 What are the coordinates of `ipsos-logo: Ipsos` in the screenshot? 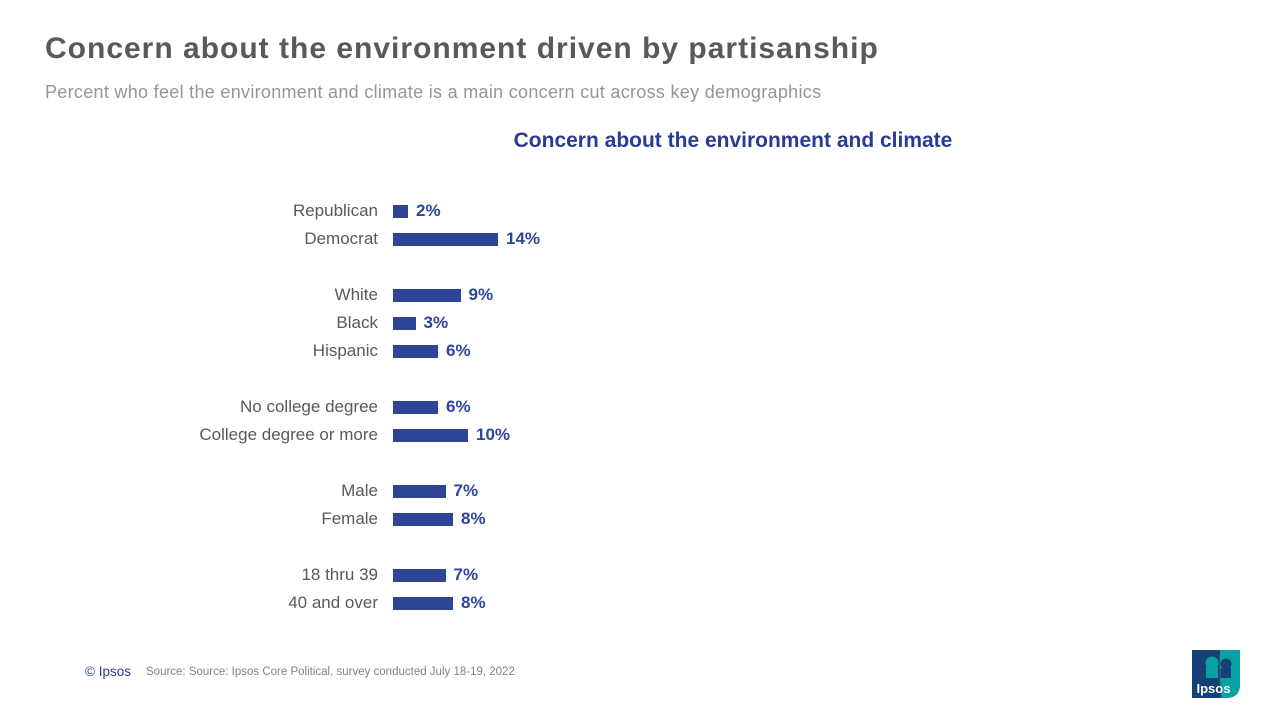 It's located at (1216, 674).